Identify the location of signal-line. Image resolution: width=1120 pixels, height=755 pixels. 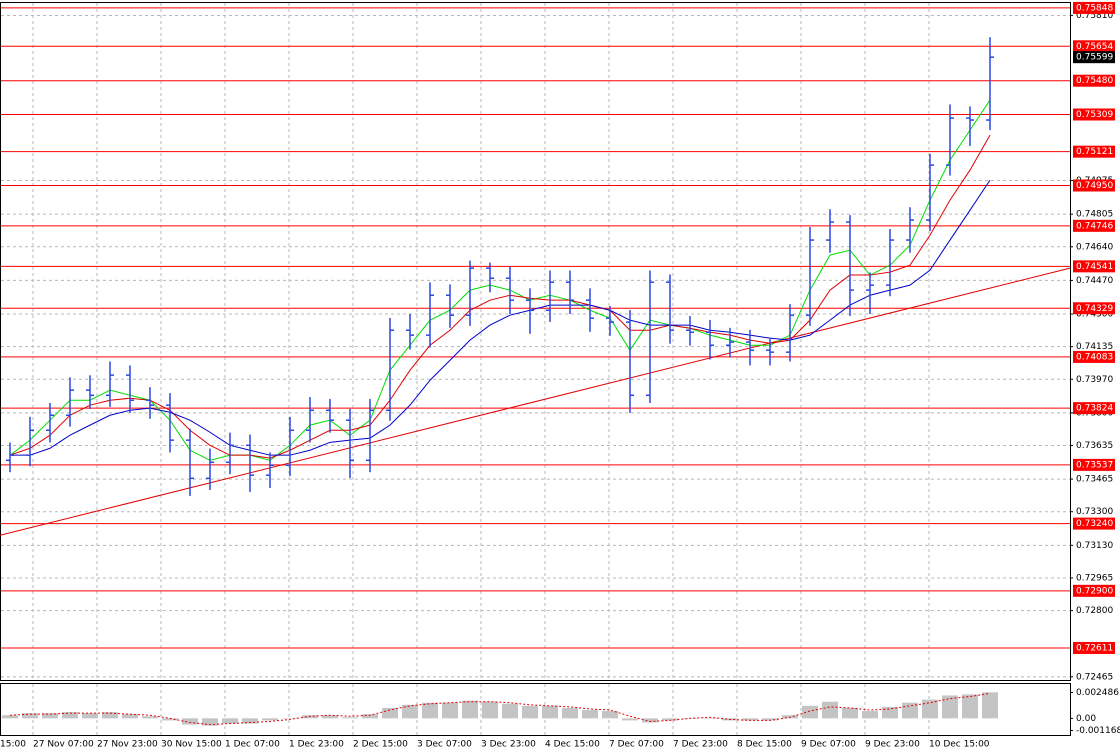
(500, 709).